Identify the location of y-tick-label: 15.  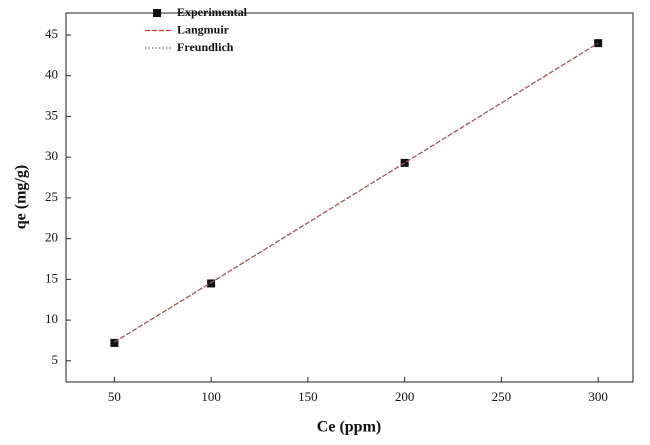
(51, 277).